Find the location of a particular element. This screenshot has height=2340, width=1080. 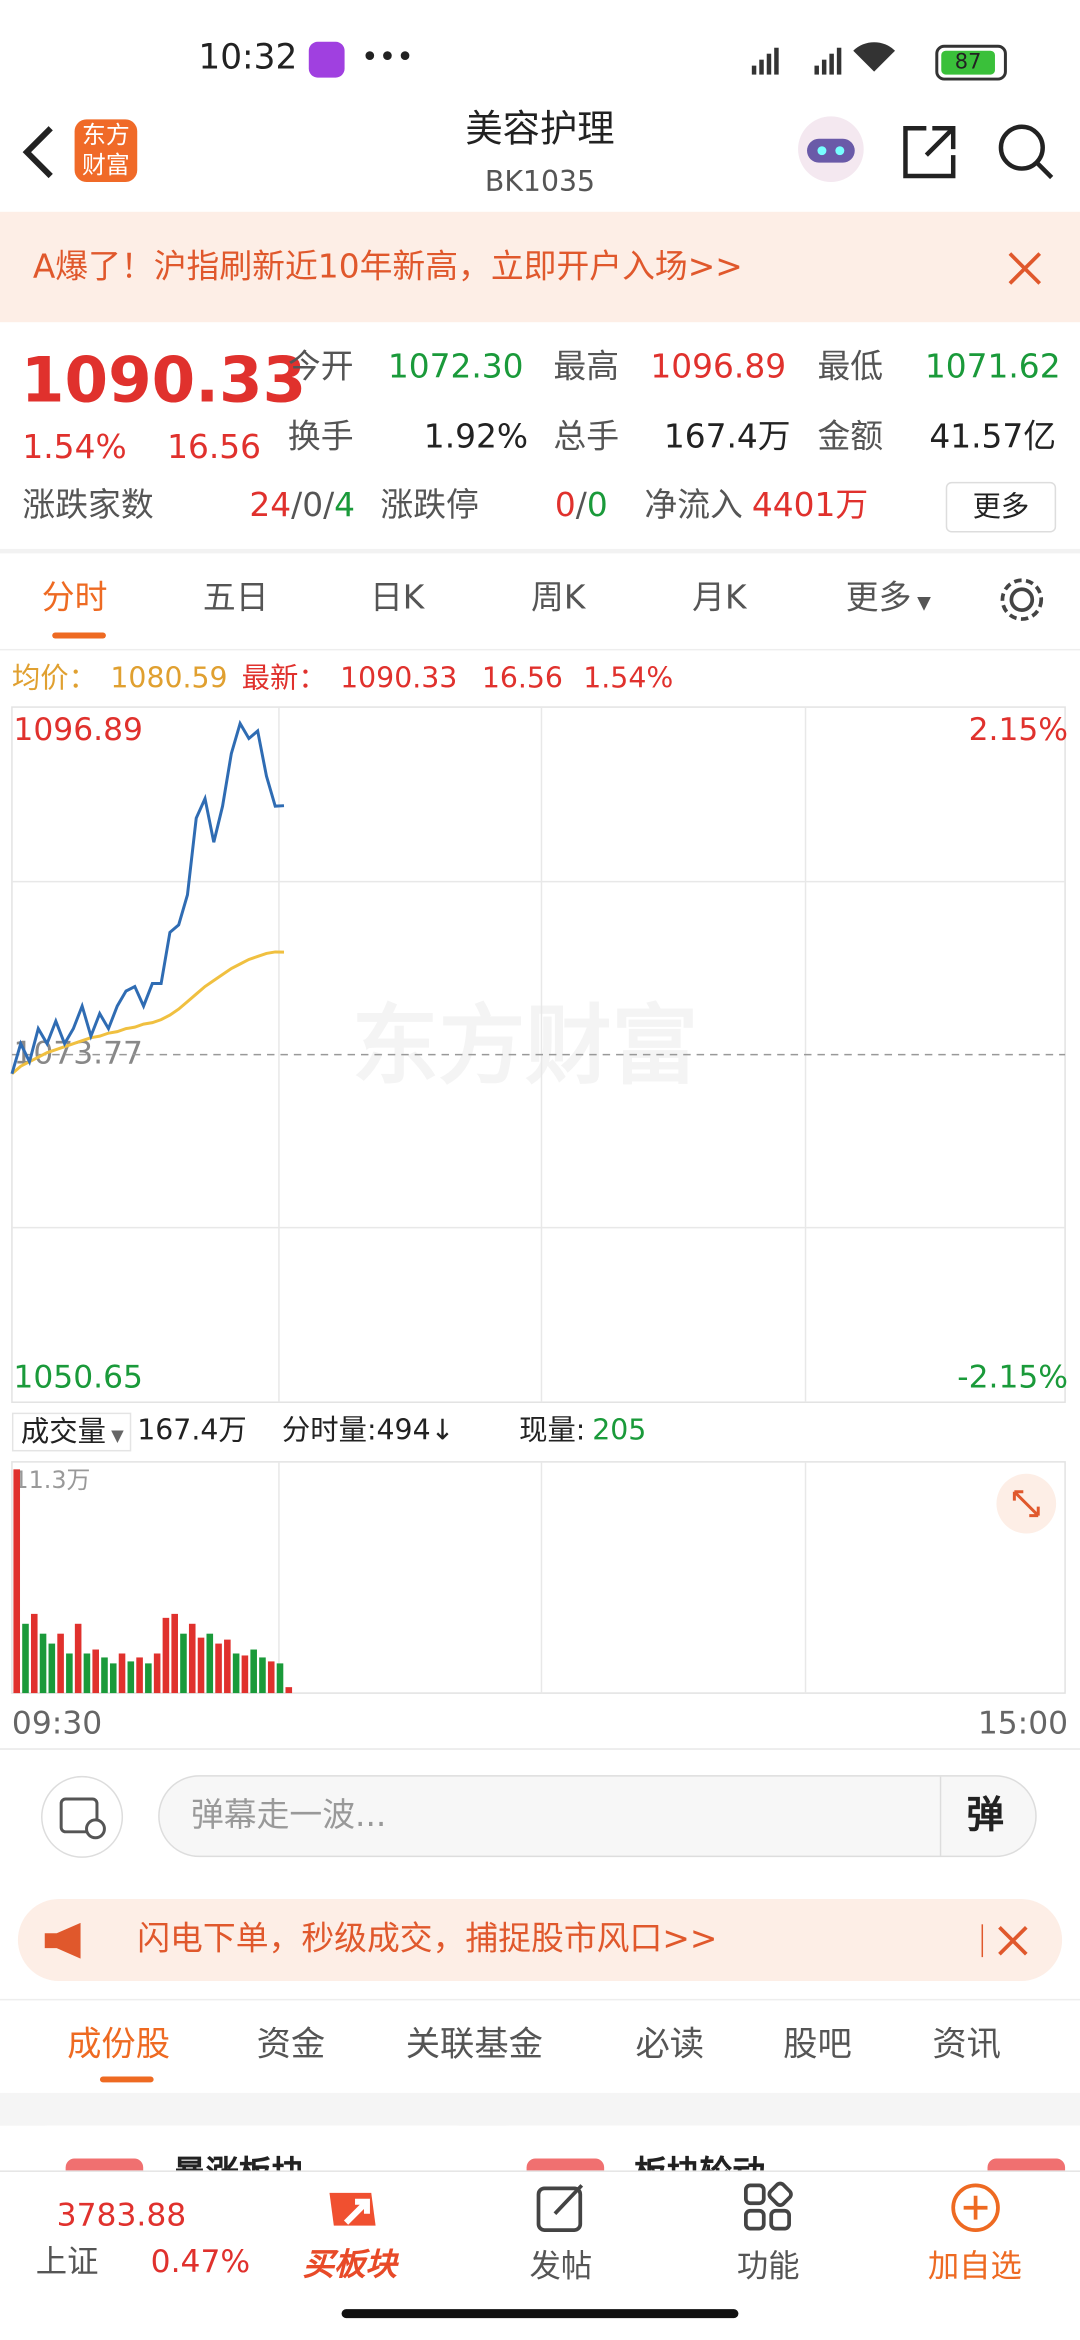

current-volume-label: 现量: is located at coordinates (552, 1430).